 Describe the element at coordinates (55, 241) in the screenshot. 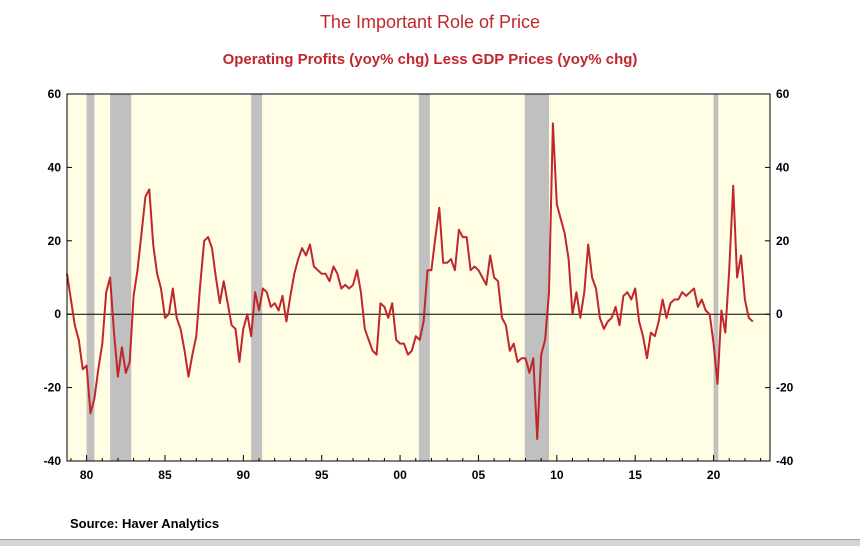

I see `y-tick-label-left: 20` at that location.